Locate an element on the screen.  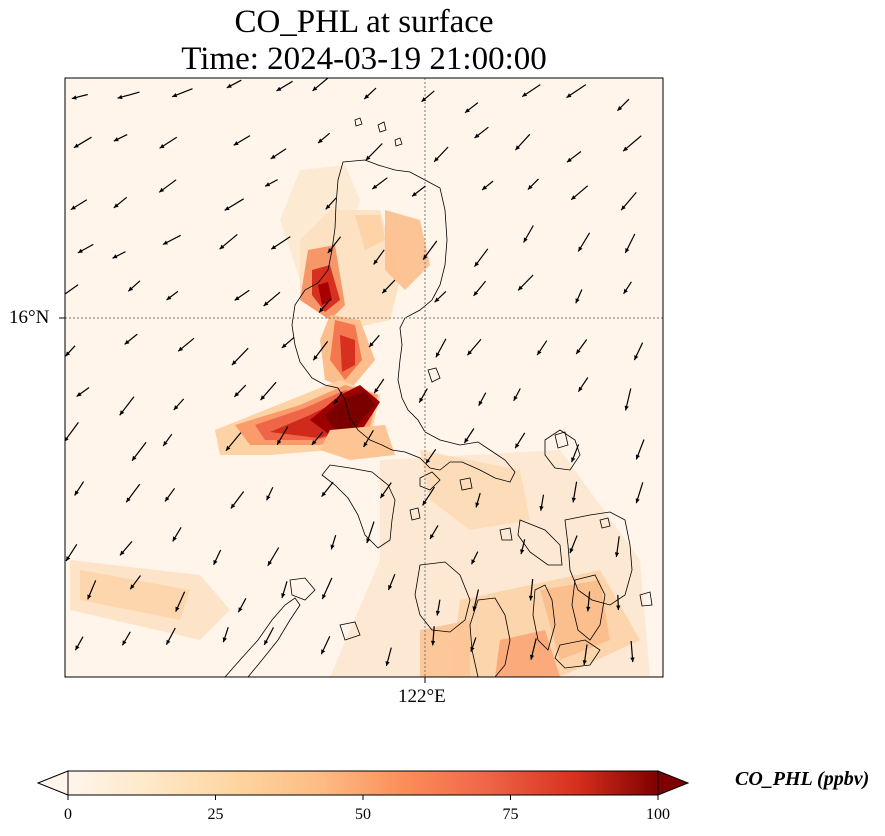
colorbar-bar is located at coordinates (363, 783).